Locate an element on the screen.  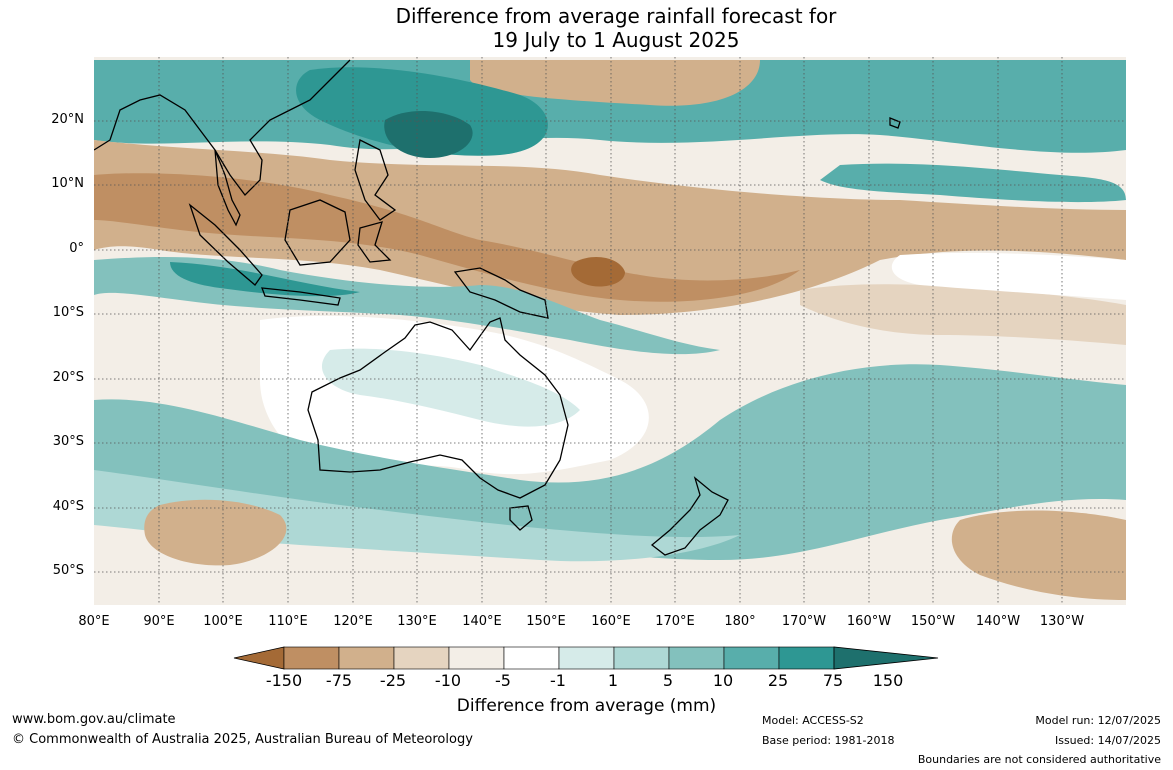
sulawesi-coast is located at coordinates (374, 242).